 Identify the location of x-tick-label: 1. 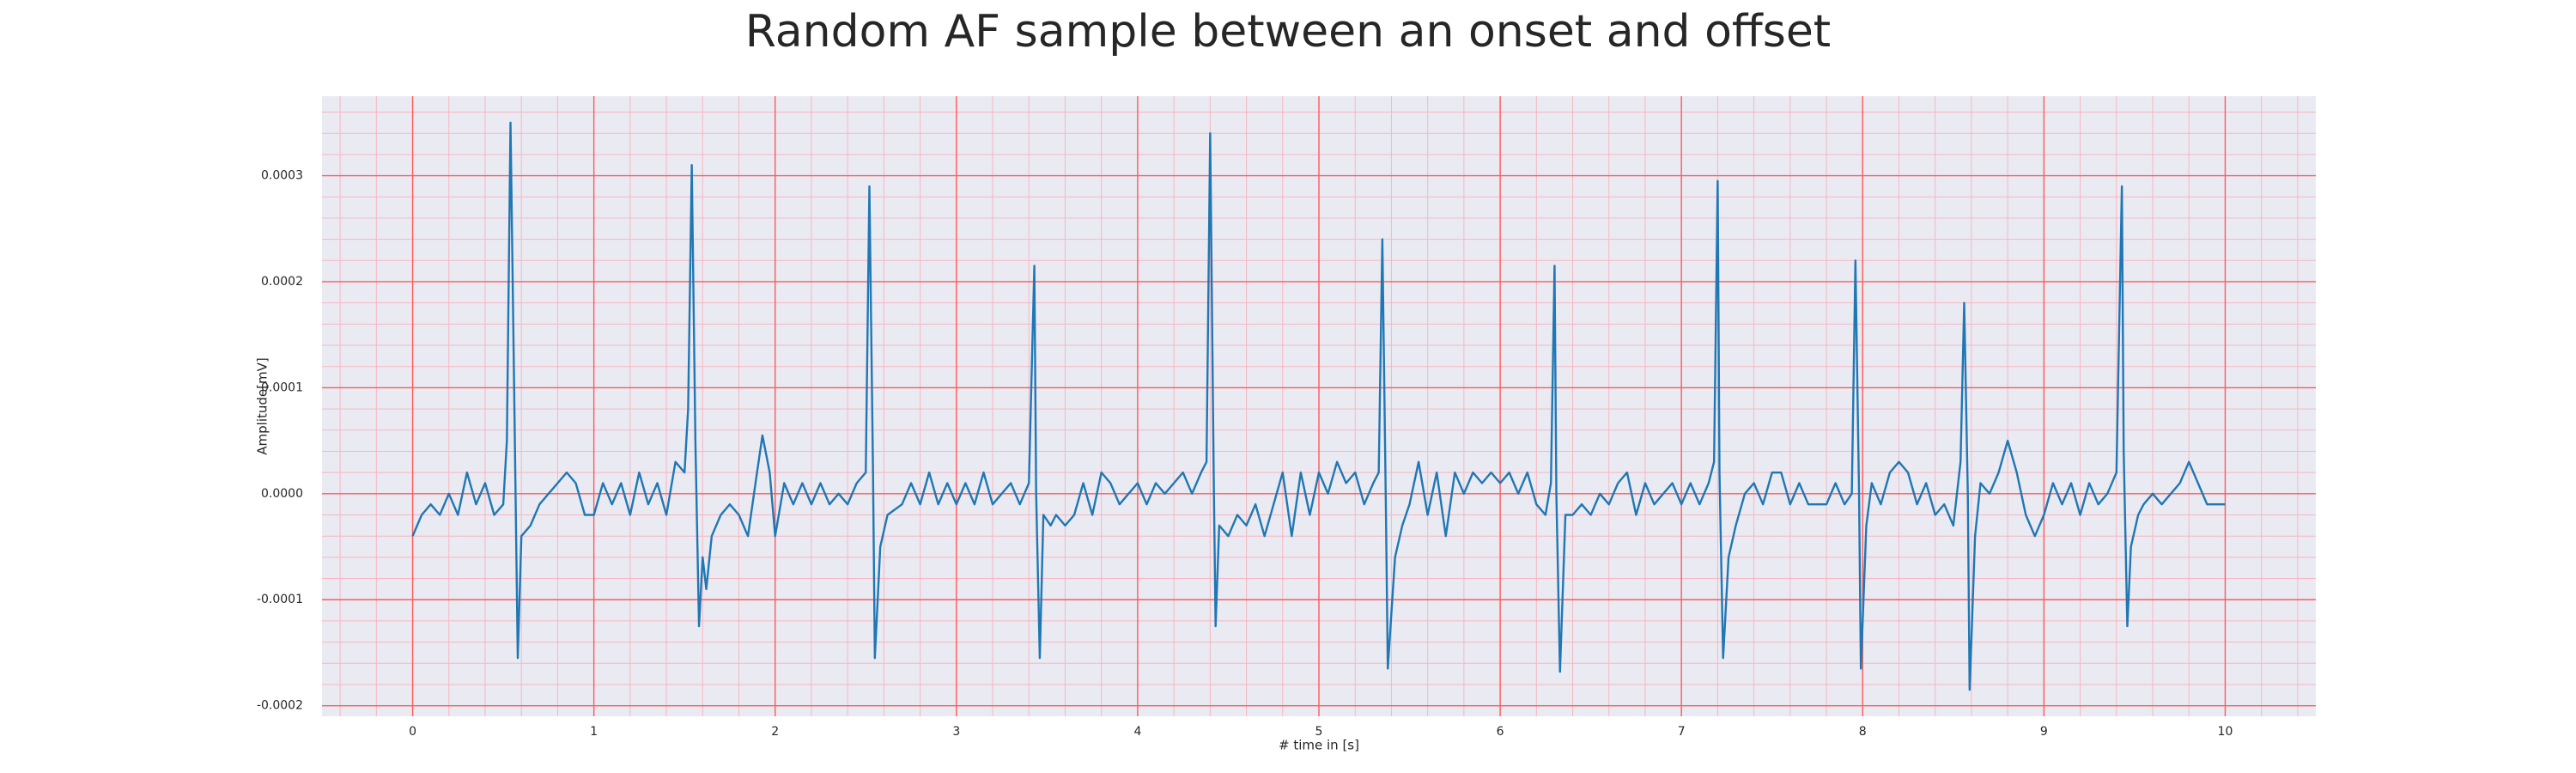
(594, 732).